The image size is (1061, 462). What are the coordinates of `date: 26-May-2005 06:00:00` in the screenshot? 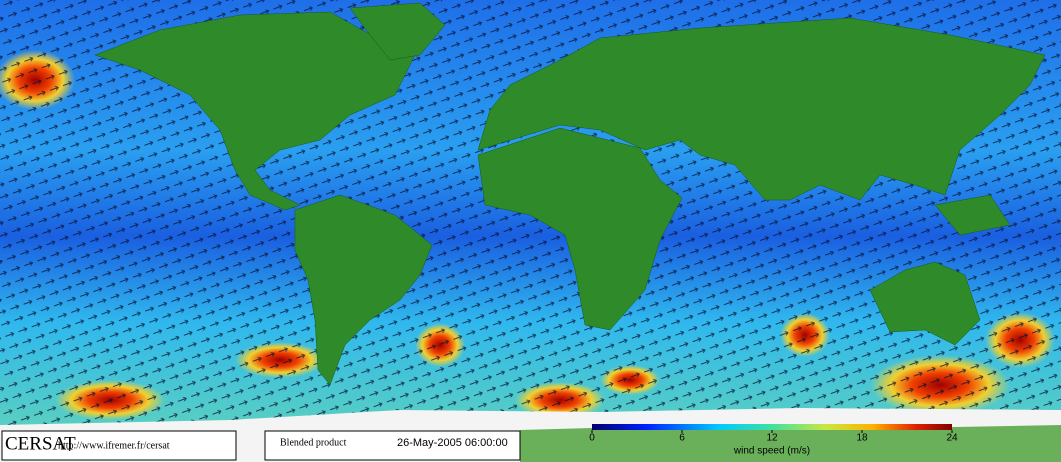 It's located at (452, 443).